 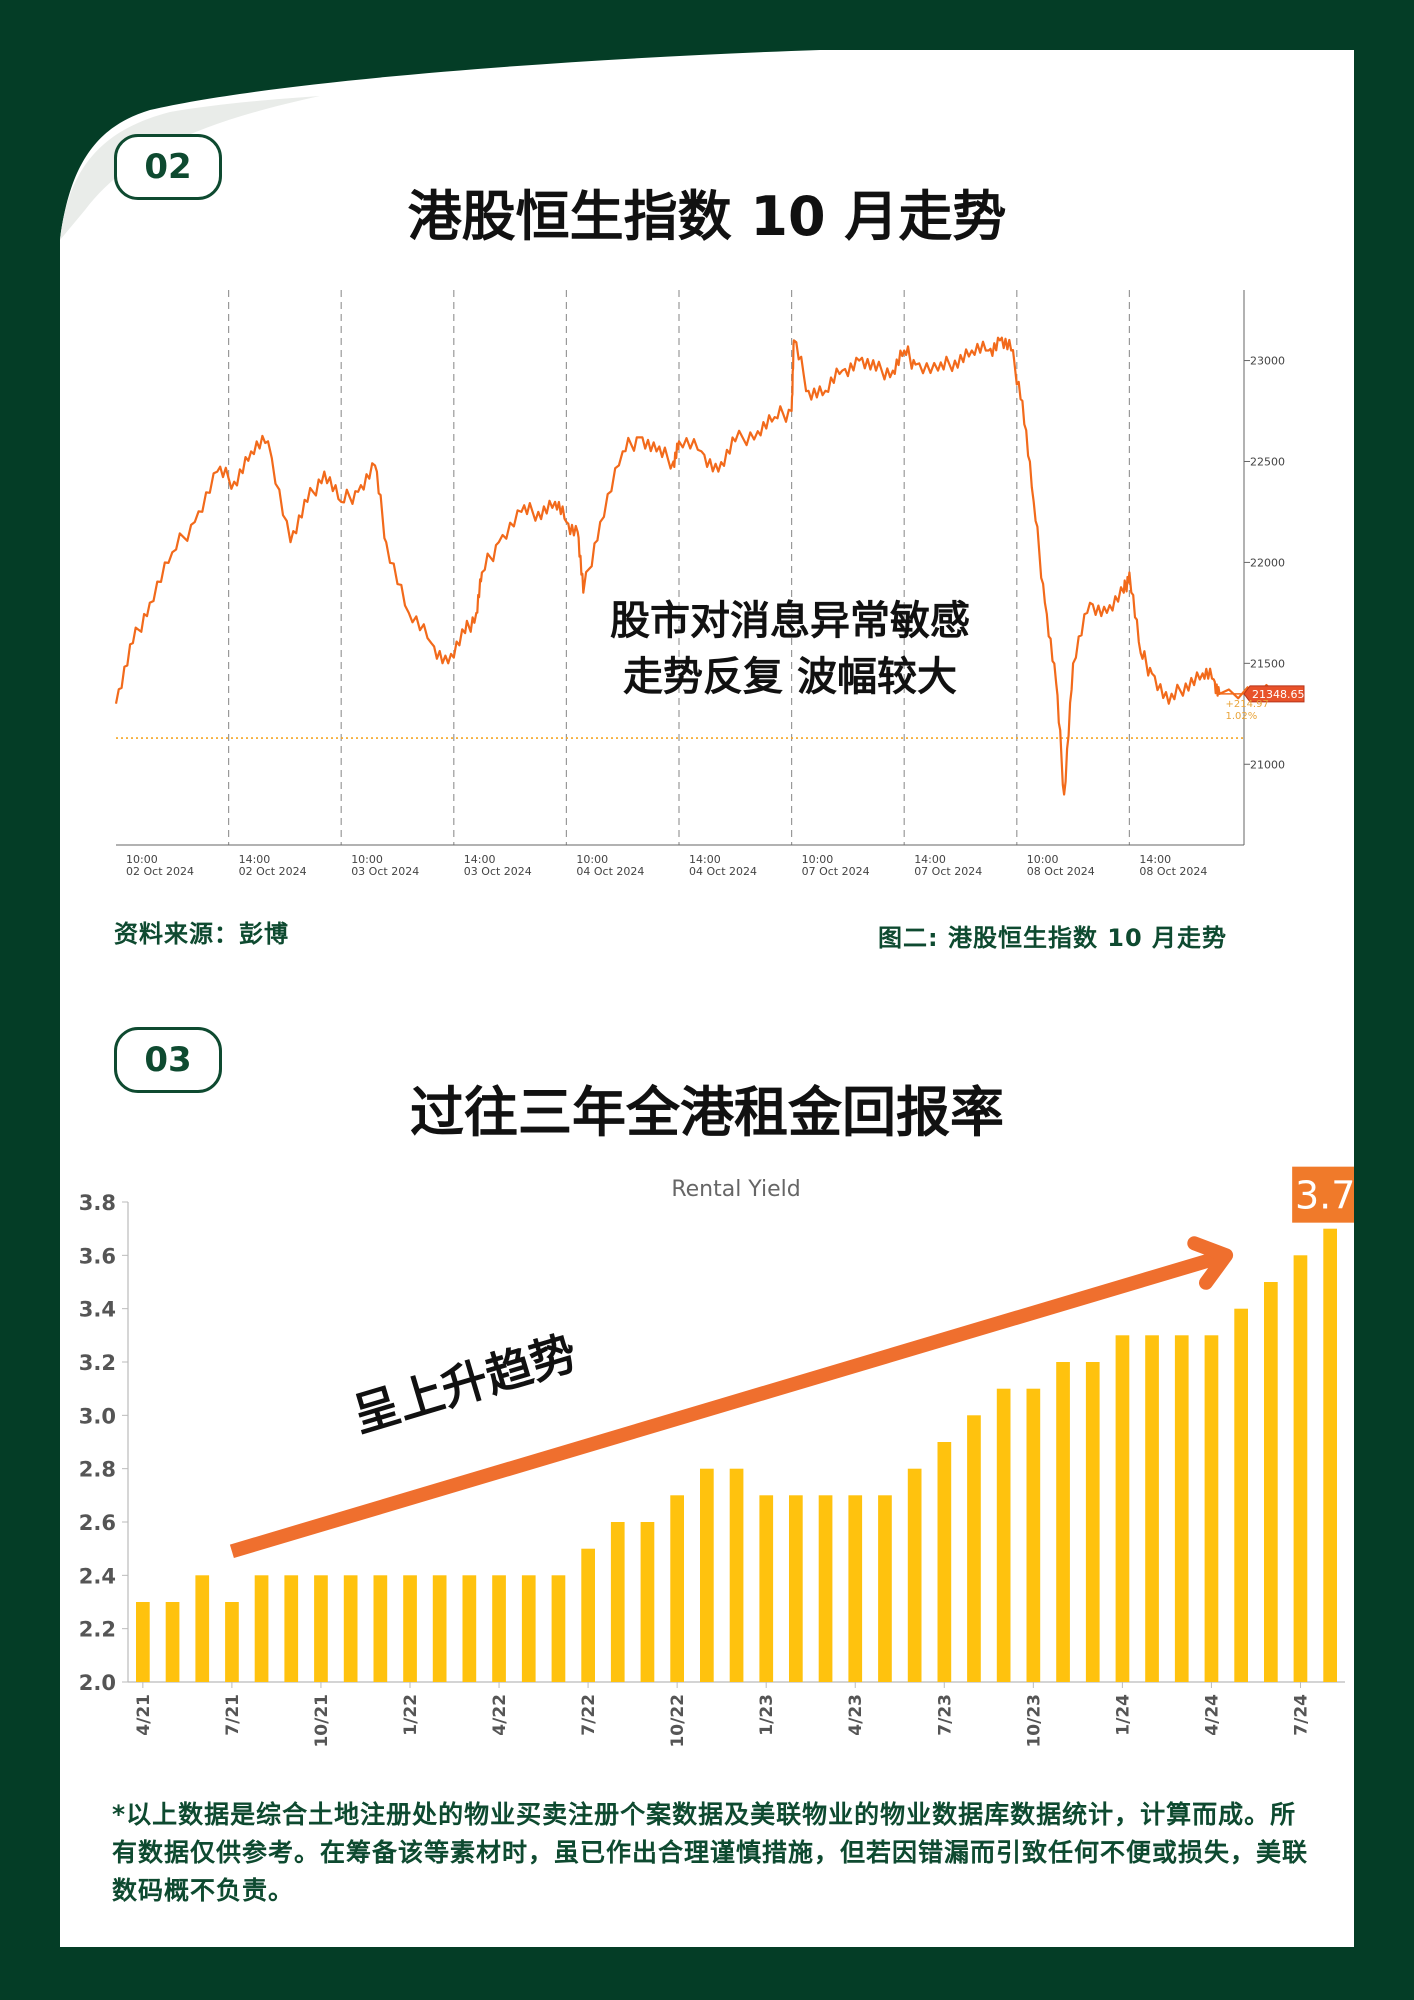 What do you see at coordinates (790, 621) in the screenshot?
I see `chart-overlay-line-1: 股市对消息异常敏感` at bounding box center [790, 621].